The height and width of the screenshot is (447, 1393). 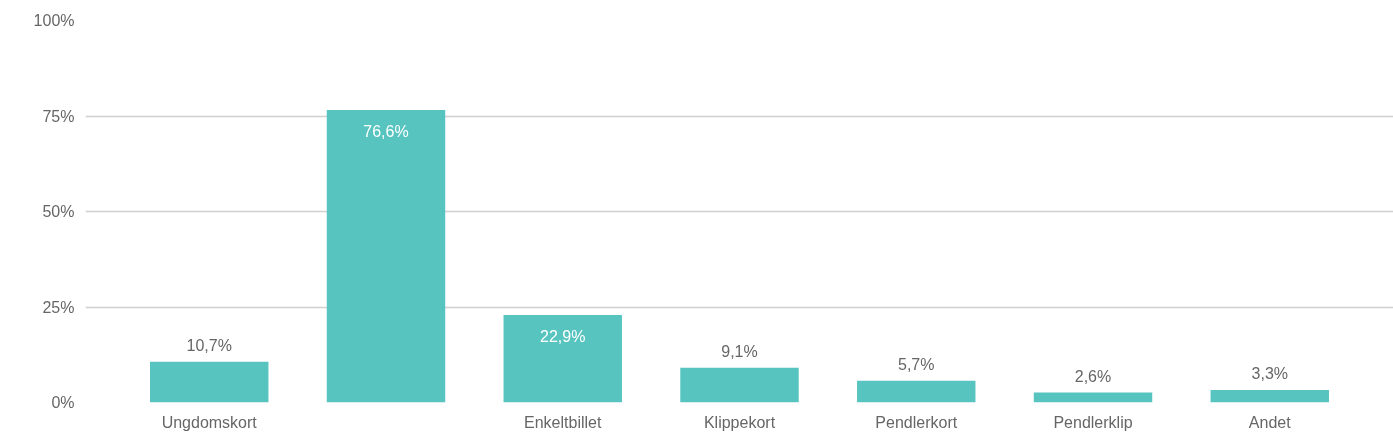 I want to click on data-label: 10,7%, so click(x=209, y=345).